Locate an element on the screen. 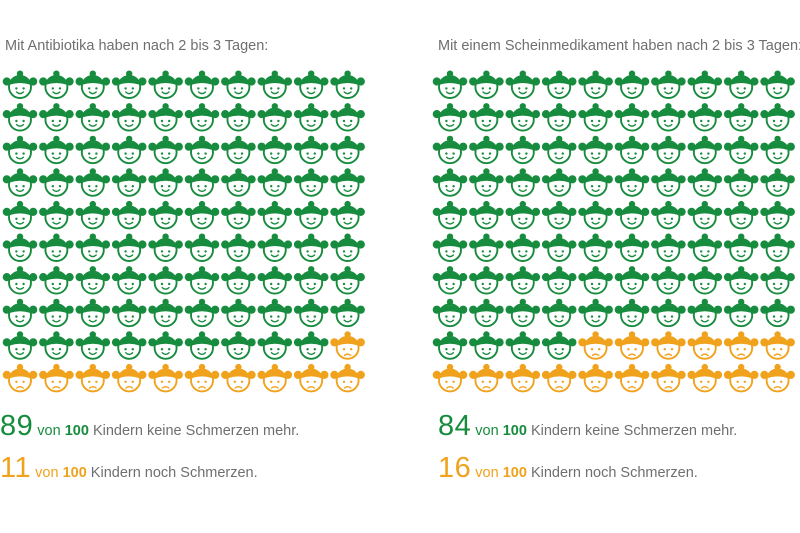 The width and height of the screenshot is (800, 533). pain-statement: 11 von 100 Kindern noch Schmerzen. is located at coordinates (129, 468).